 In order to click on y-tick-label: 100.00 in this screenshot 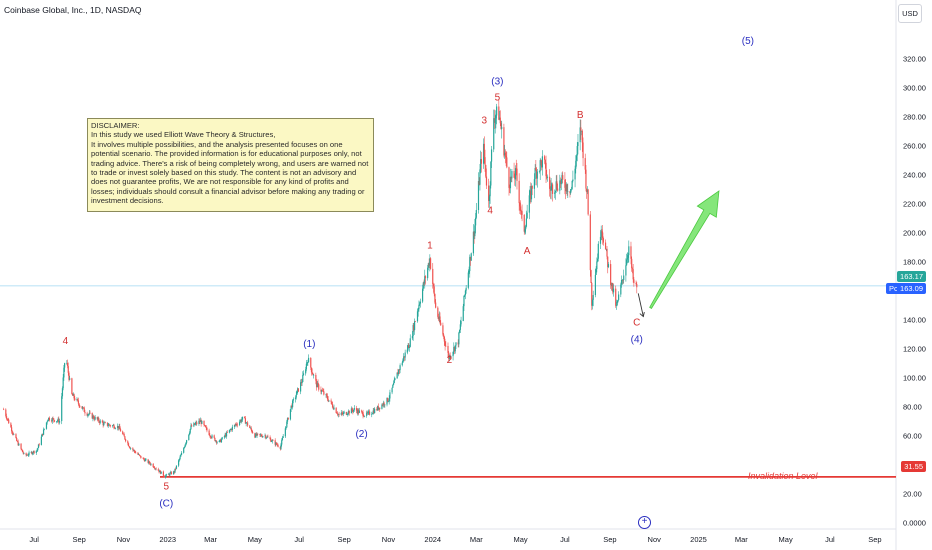, I will do `click(914, 378)`.